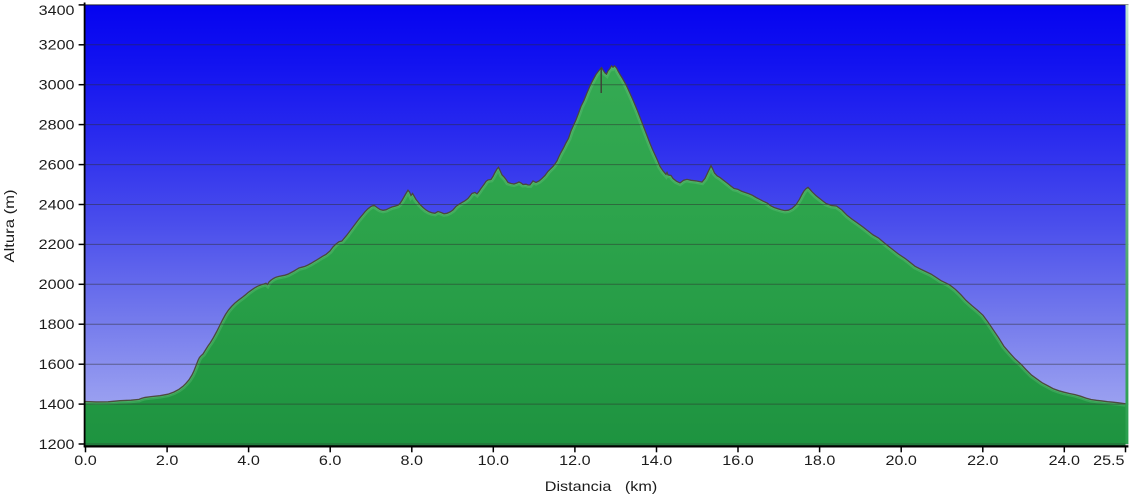 The image size is (1129, 497). I want to click on svg-text: 18.0, so click(820, 460).